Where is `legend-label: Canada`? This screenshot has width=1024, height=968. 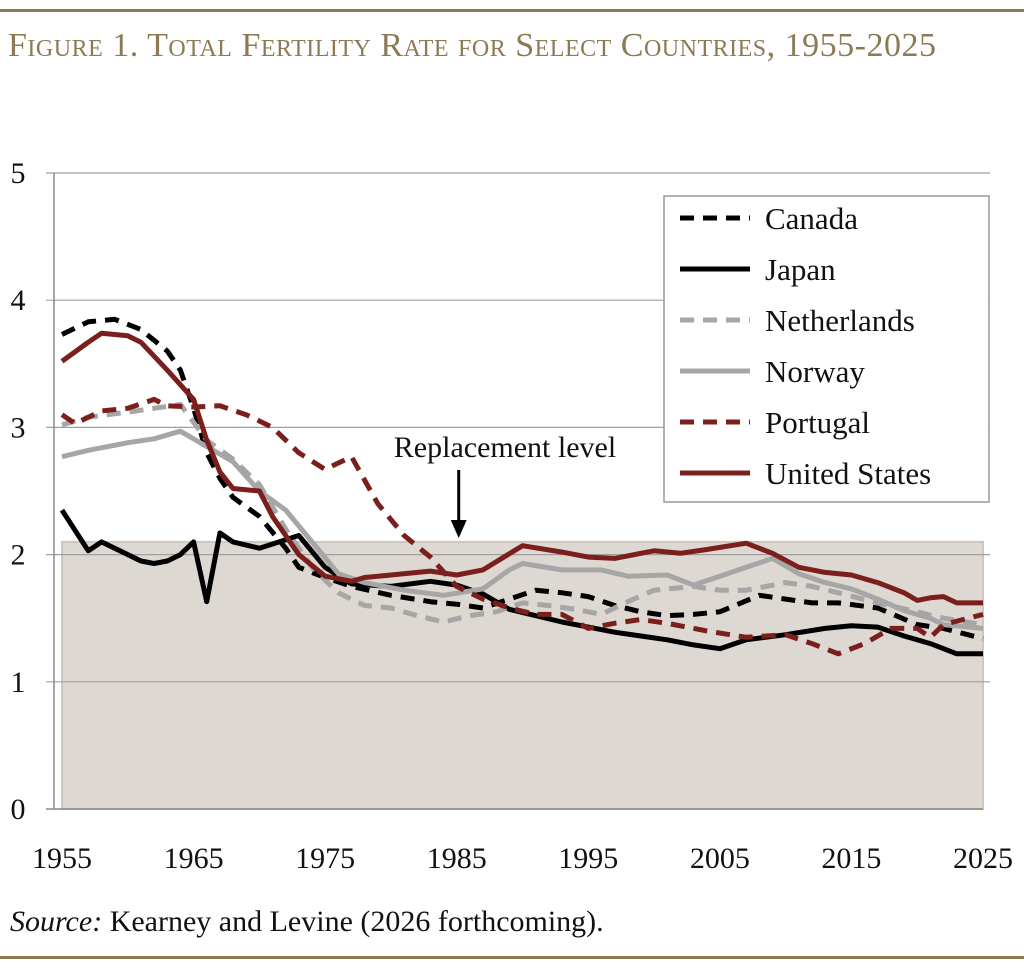
legend-label: Canada is located at coordinates (811, 218).